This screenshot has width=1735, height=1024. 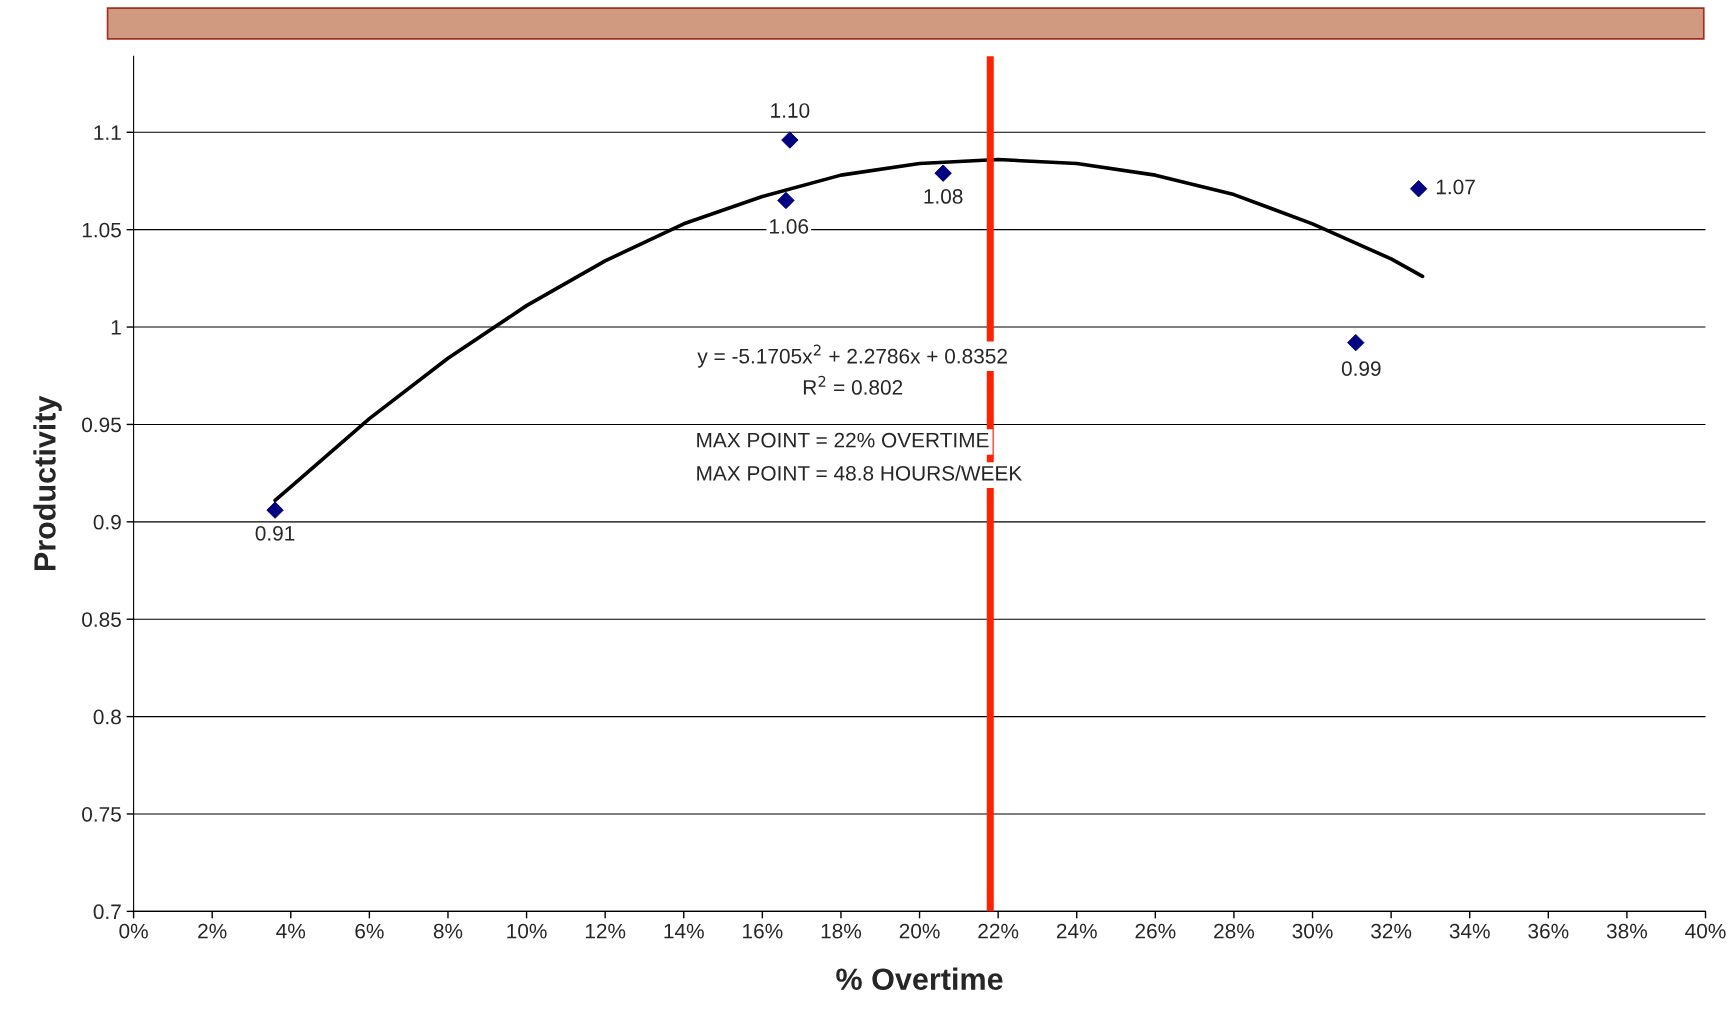 I want to click on annotation: MAX POINT = 48.8 HOURS/WEEK, so click(x=859, y=473).